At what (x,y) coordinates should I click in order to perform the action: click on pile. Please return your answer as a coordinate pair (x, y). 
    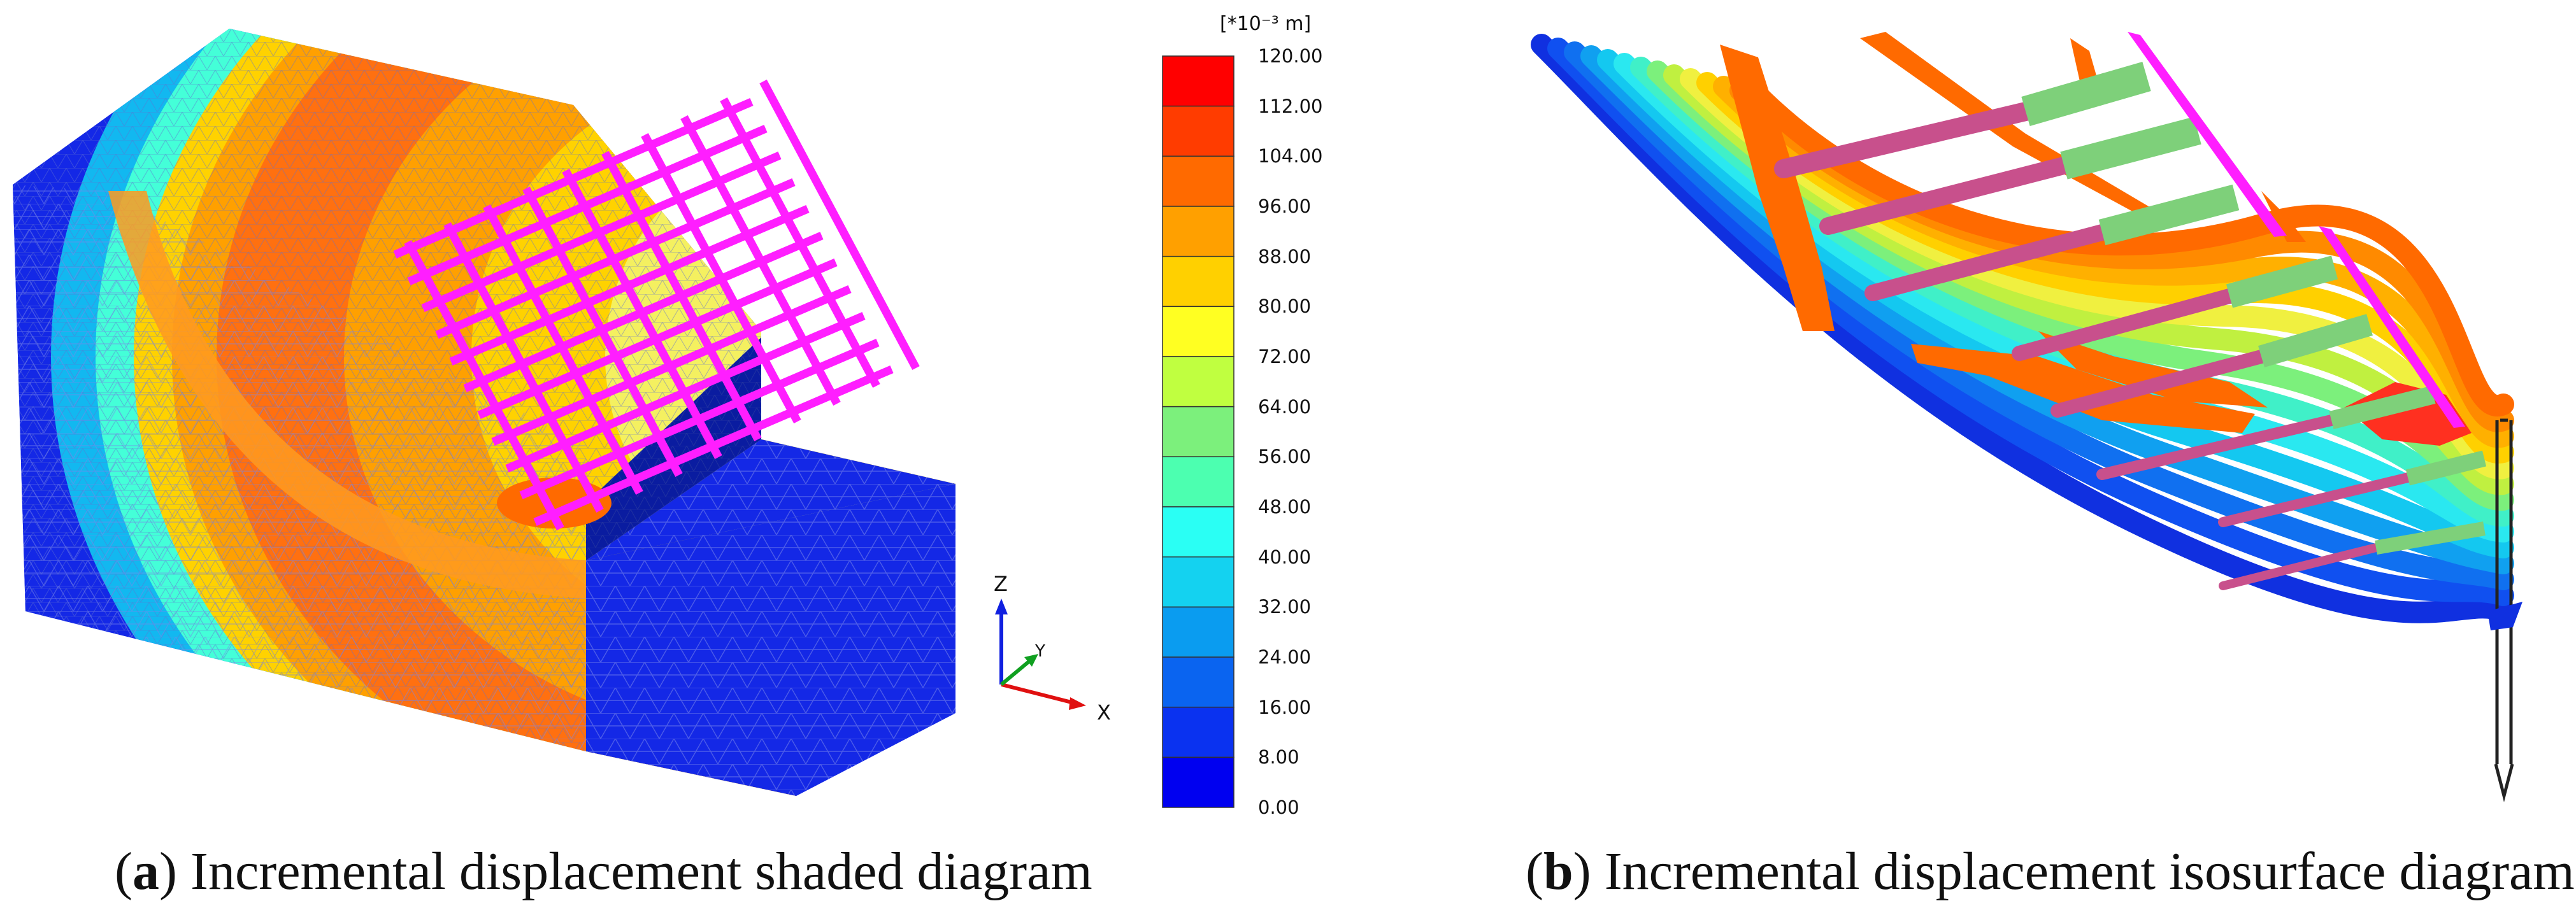
    Looking at the image, I should click on (2504, 610).